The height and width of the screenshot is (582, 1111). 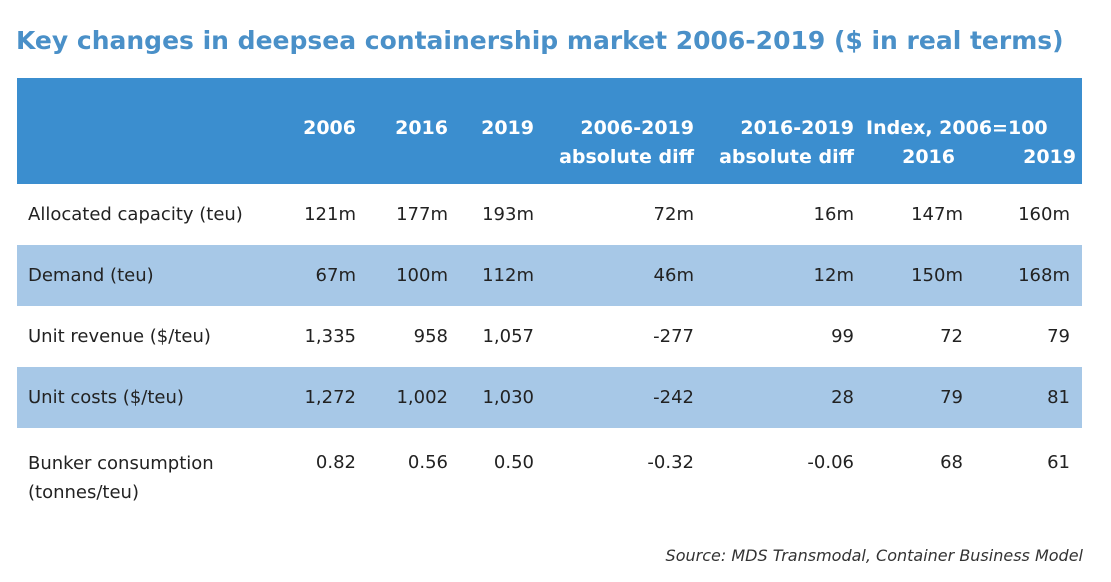 I want to click on header-index-years: 2016 2019, so click(x=968, y=157).